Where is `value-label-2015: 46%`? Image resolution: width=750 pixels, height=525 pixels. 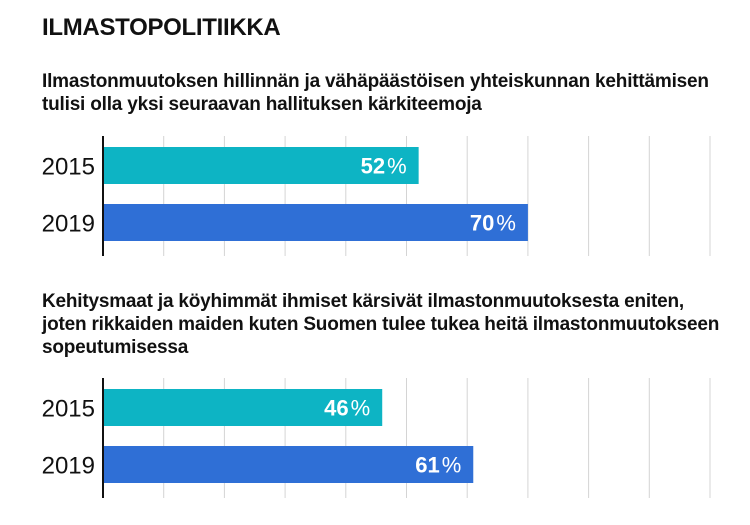 value-label-2015: 46% is located at coordinates (347, 408).